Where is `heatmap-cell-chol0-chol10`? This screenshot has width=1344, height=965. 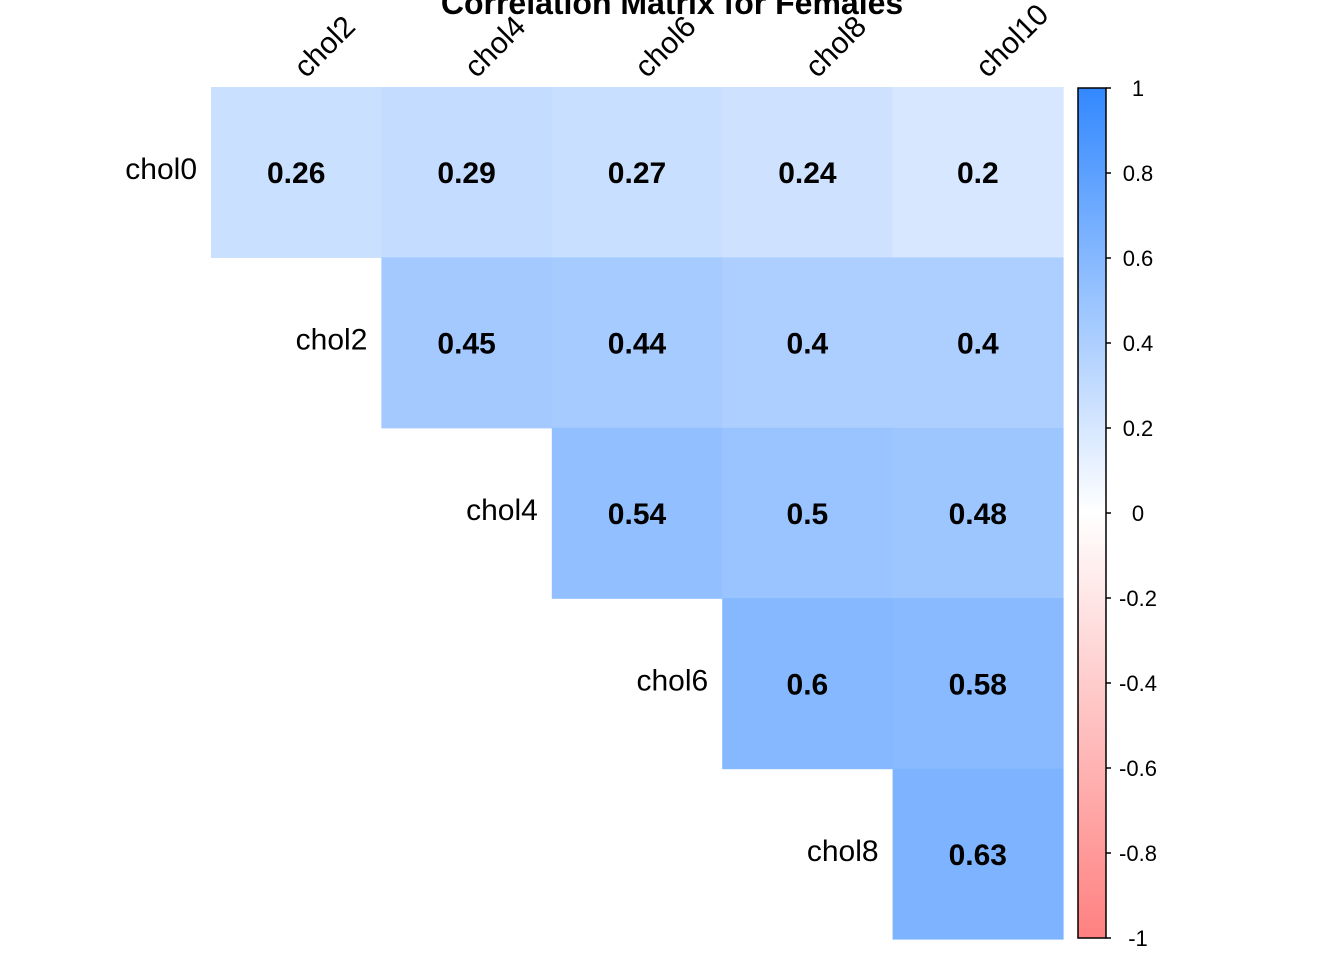 heatmap-cell-chol0-chol10 is located at coordinates (978, 172).